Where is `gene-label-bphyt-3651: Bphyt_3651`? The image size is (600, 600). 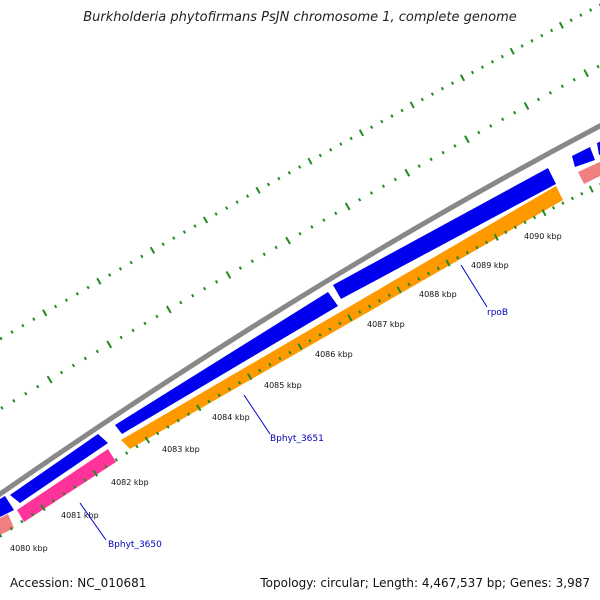
gene-label-bphyt-3651: Bphyt_3651 is located at coordinates (297, 439).